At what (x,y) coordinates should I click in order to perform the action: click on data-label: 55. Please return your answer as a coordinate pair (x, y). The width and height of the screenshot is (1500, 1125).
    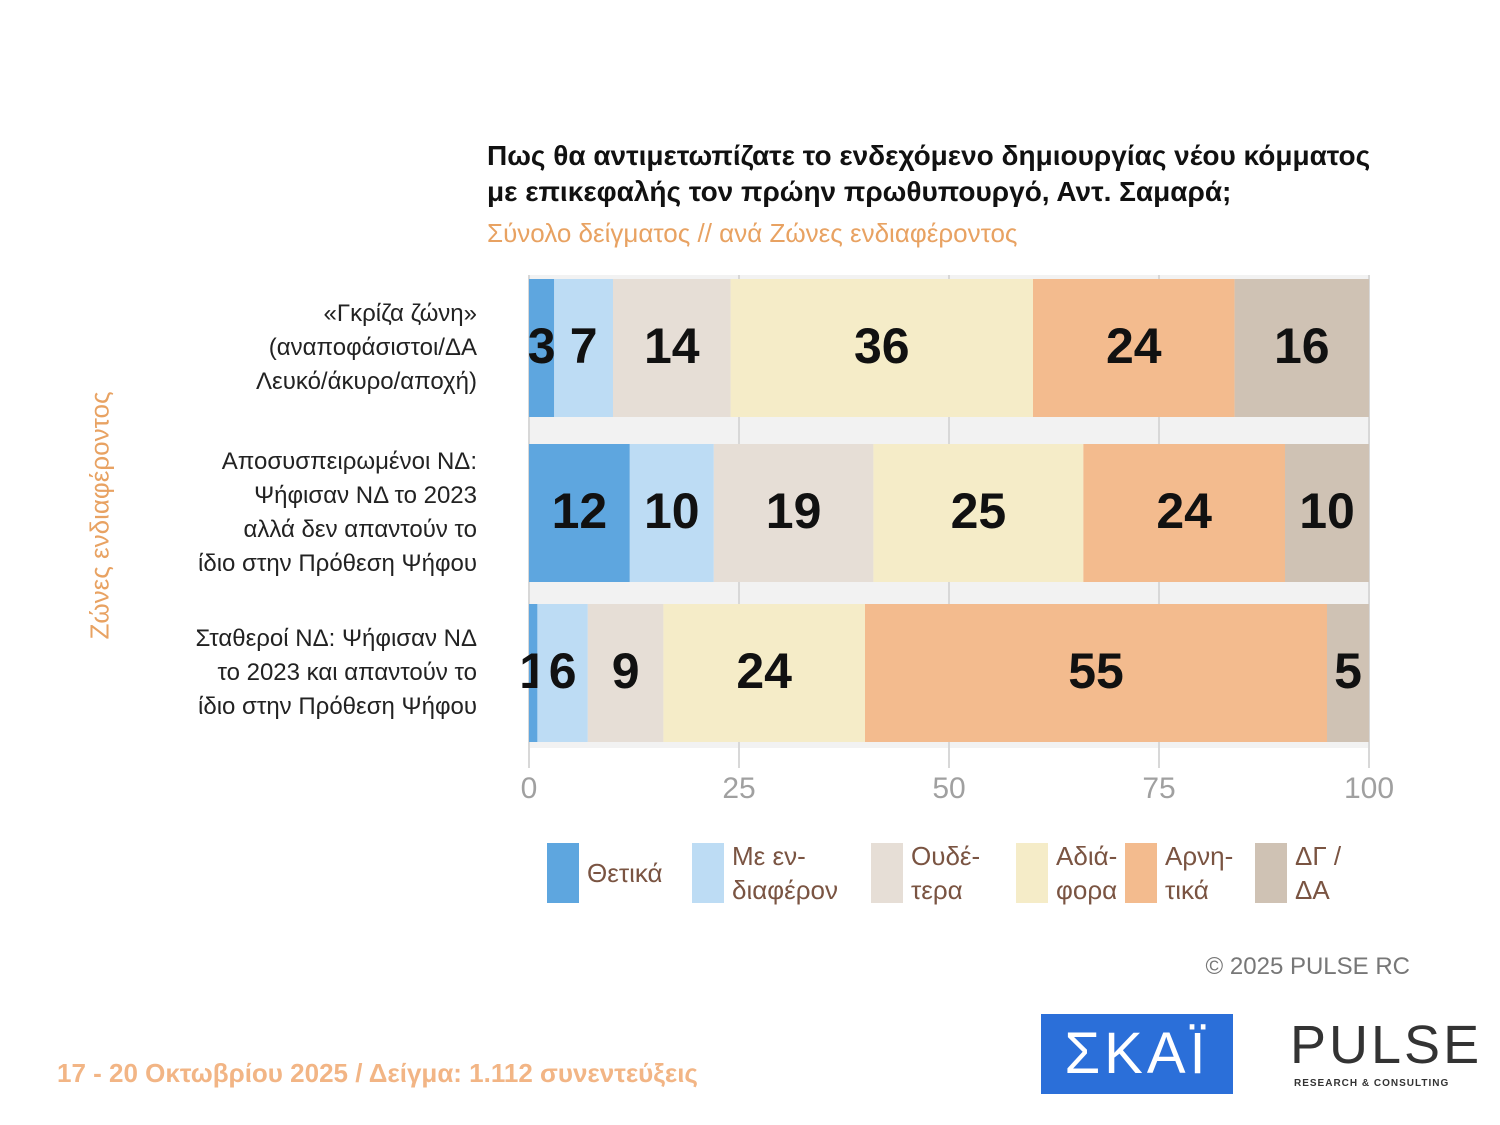
    Looking at the image, I should click on (1096, 671).